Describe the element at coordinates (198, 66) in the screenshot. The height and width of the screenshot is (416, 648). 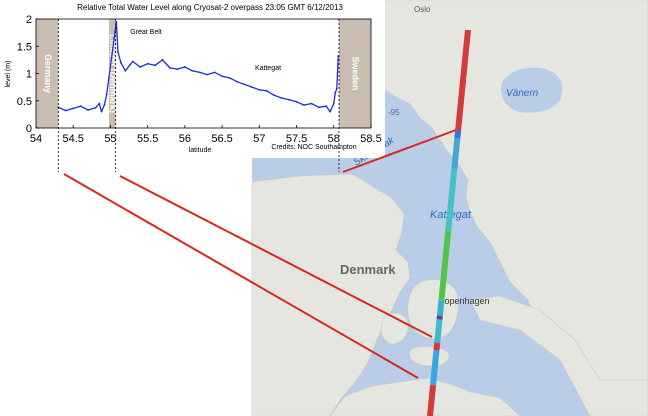
I see `series-lines` at that location.